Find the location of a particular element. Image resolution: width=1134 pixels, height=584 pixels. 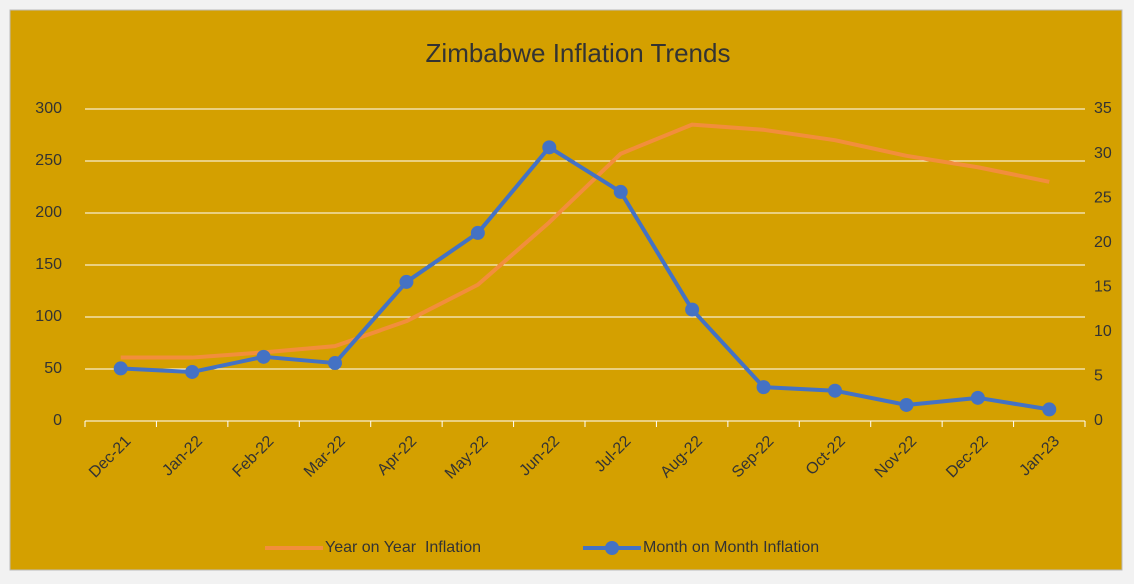

y-tick-label: 250 is located at coordinates (48, 160).